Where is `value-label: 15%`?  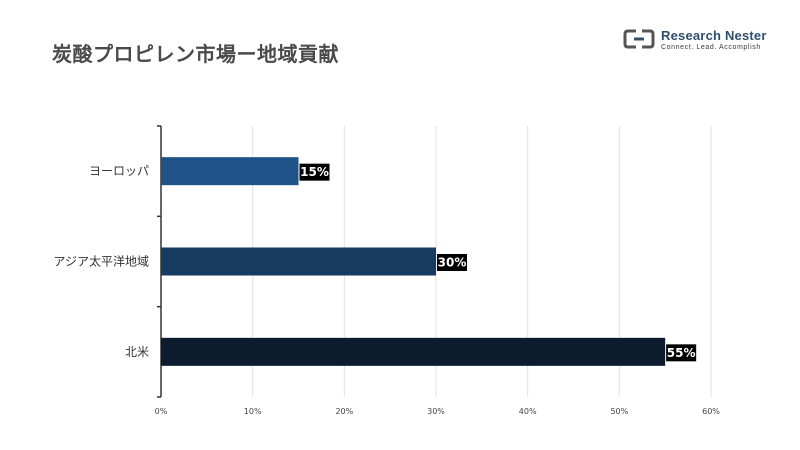 value-label: 15% is located at coordinates (314, 172).